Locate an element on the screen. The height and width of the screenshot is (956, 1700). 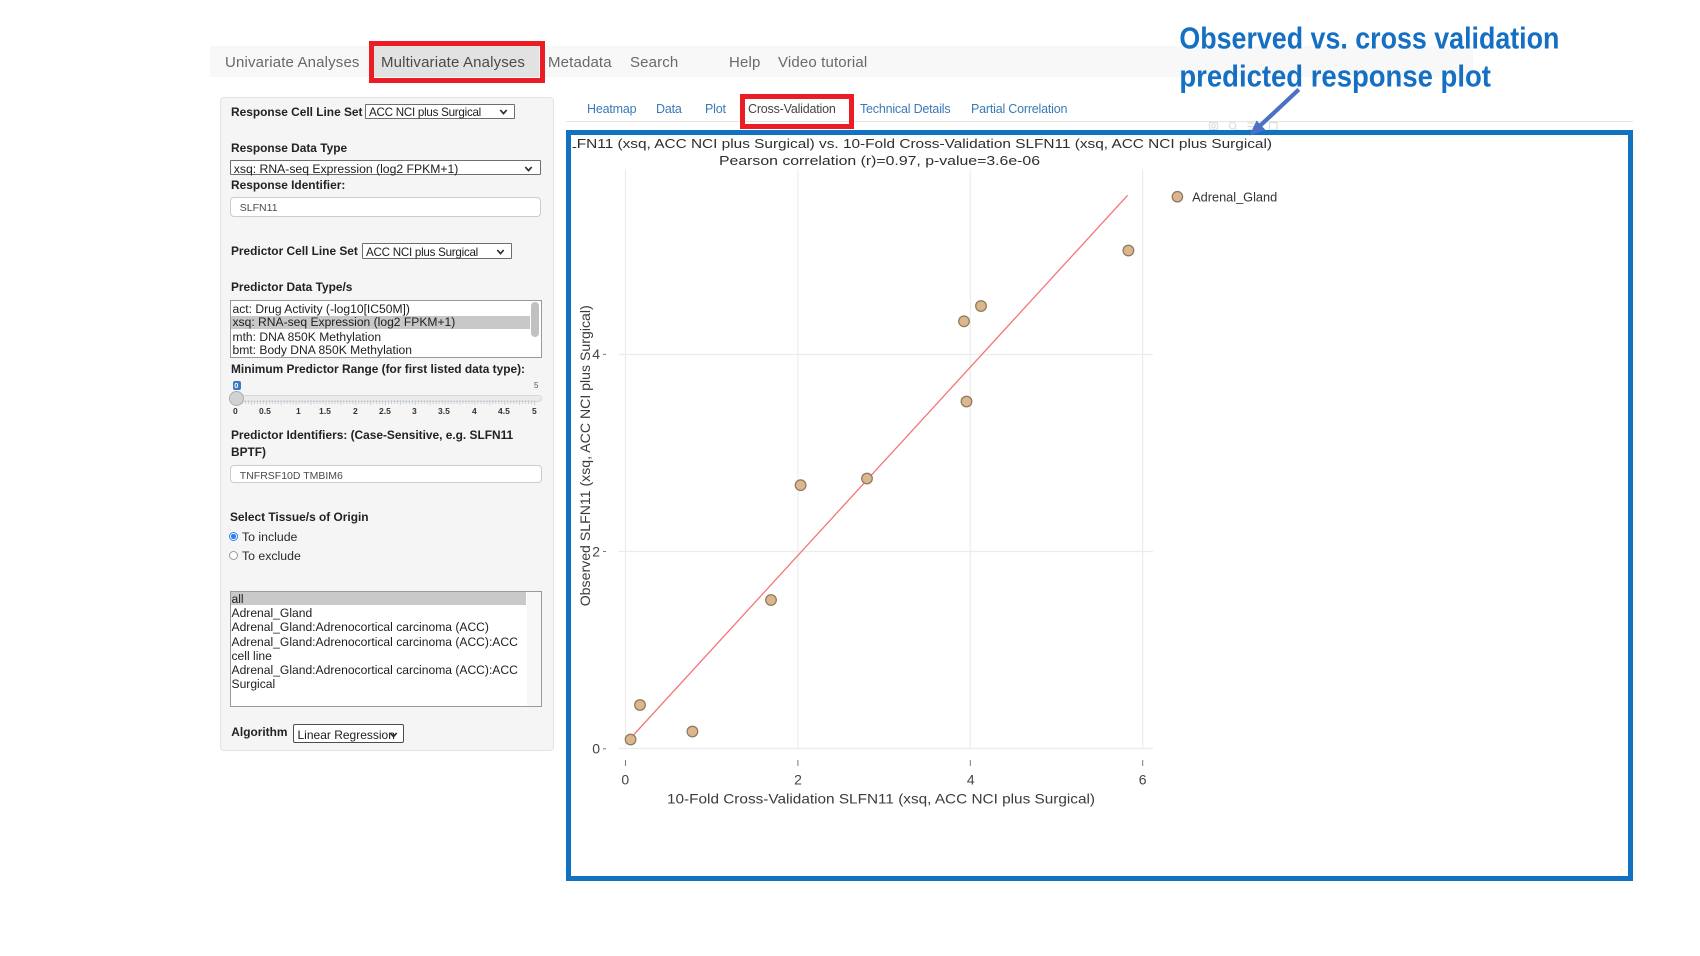
svg-text: Observed vs. cross validation is located at coordinates (1369, 38).